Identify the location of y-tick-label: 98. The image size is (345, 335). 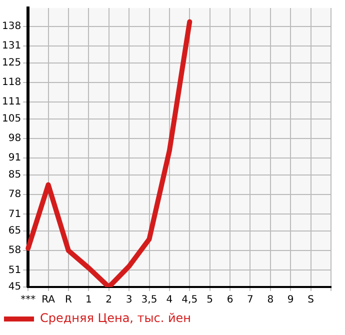
(15, 138).